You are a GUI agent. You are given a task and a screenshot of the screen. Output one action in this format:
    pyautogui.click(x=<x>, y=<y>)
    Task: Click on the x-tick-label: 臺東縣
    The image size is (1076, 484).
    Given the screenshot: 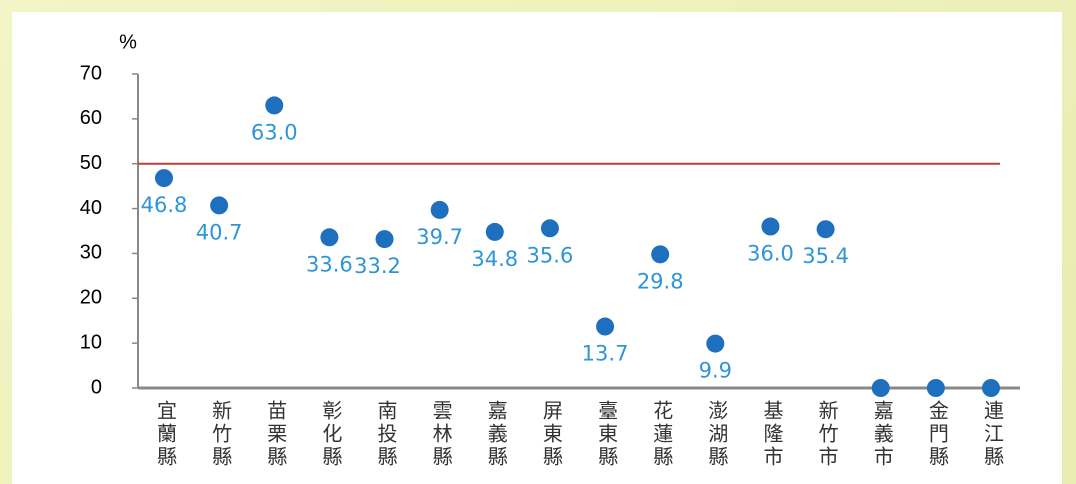 What is the action you would take?
    pyautogui.click(x=607, y=434)
    